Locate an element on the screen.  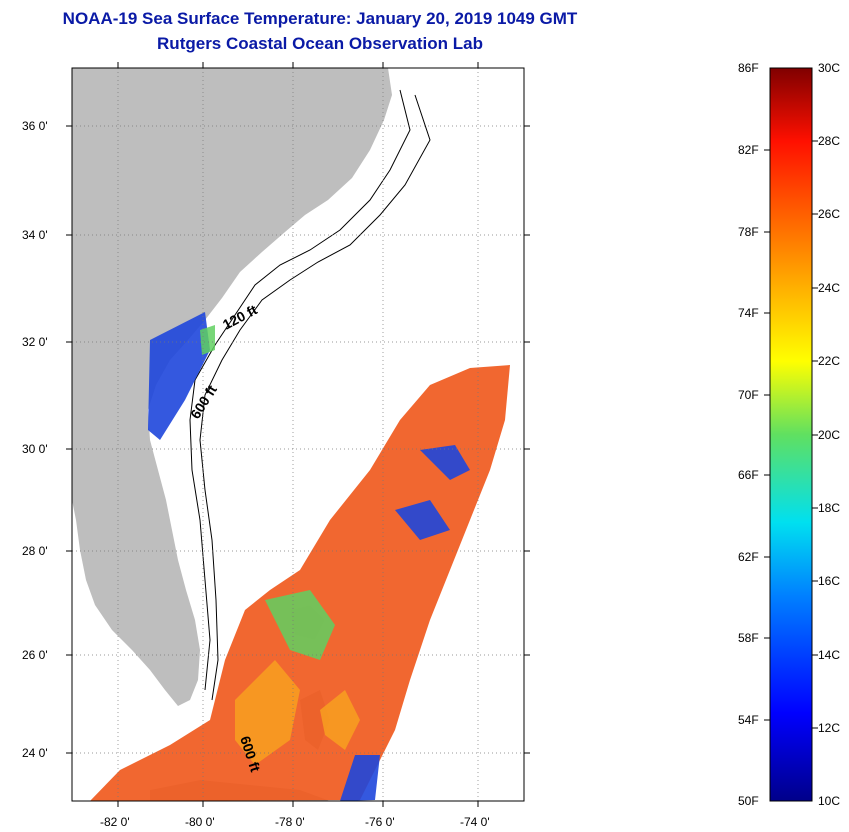
lon-label-80: -80 0' is located at coordinates (200, 822).